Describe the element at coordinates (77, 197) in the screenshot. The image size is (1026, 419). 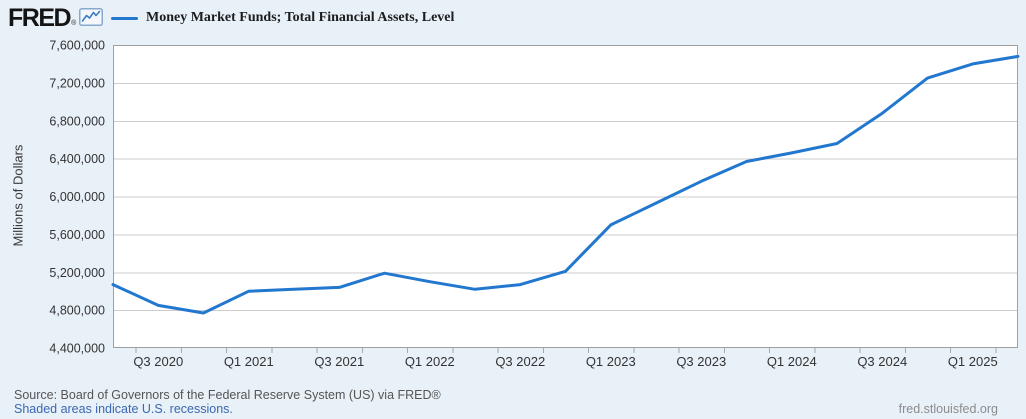
I see `y-tick-label: 6,000,000` at that location.